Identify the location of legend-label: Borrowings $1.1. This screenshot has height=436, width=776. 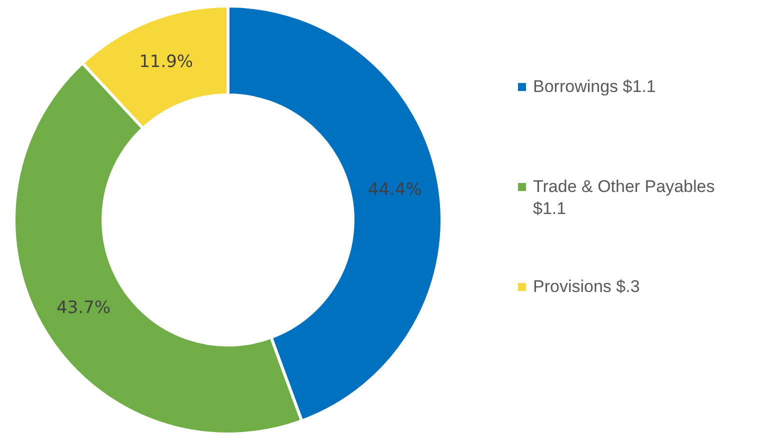
(594, 86).